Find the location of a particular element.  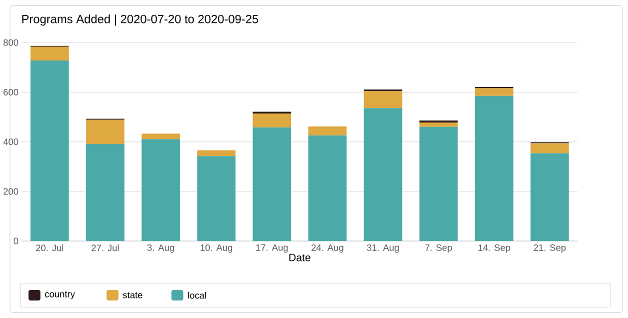

x-tick-label: 3. Aug is located at coordinates (160, 248).